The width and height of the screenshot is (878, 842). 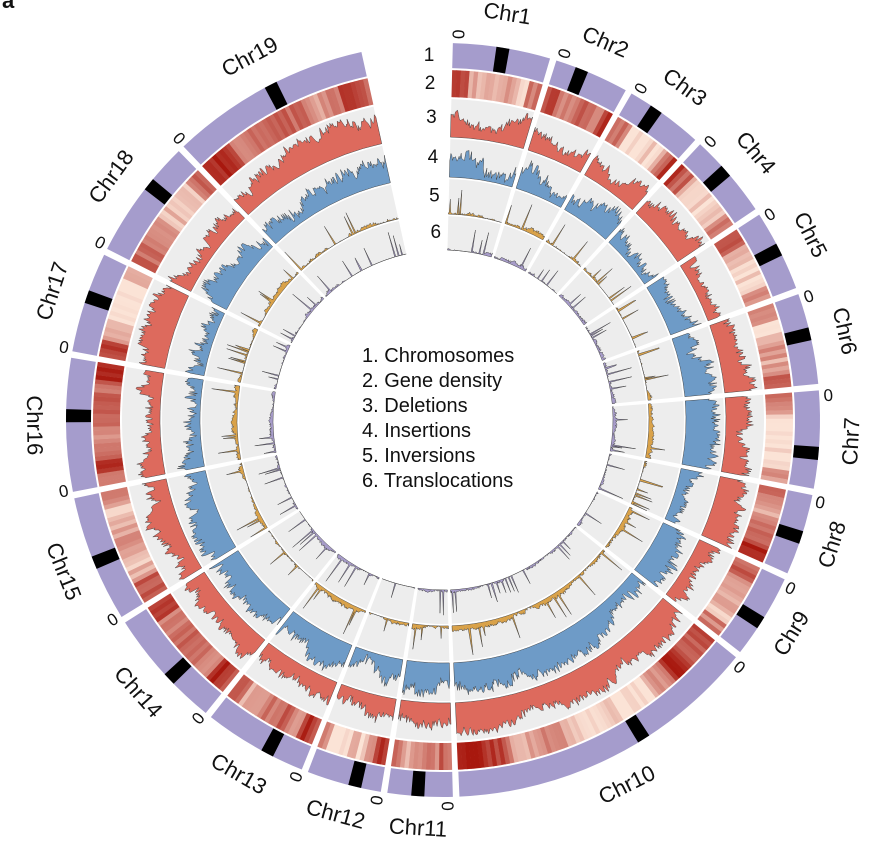 I want to click on zero-tick-chr9: 0, so click(x=790, y=587).